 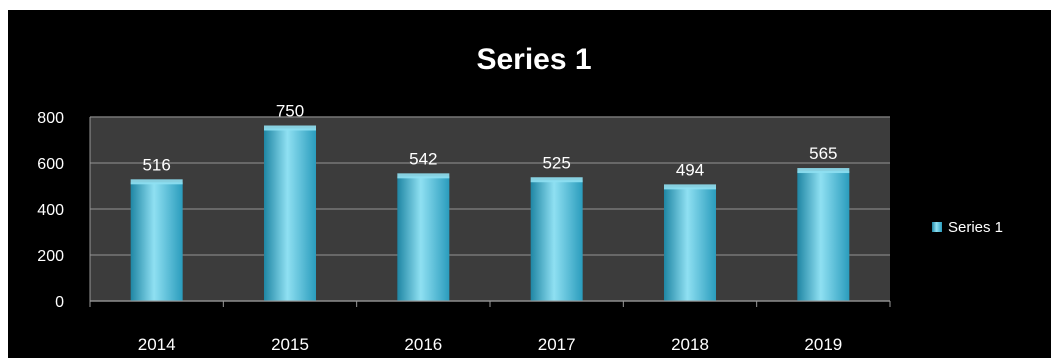 I want to click on legend: Series 1, so click(x=967, y=227).